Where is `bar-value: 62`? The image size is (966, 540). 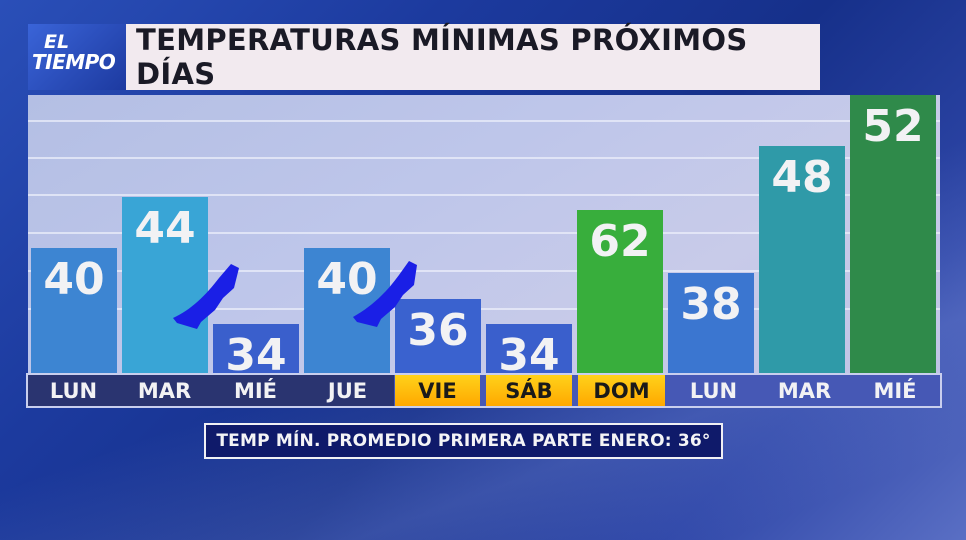
bar-value: 62 is located at coordinates (620, 241).